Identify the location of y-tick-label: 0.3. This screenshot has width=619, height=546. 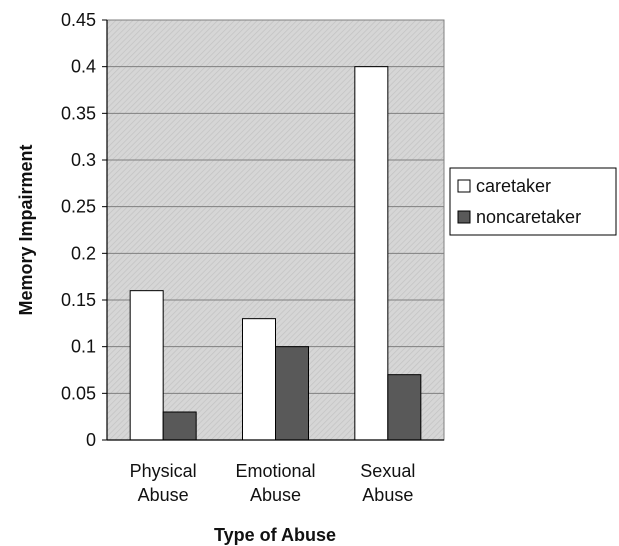
(83, 160).